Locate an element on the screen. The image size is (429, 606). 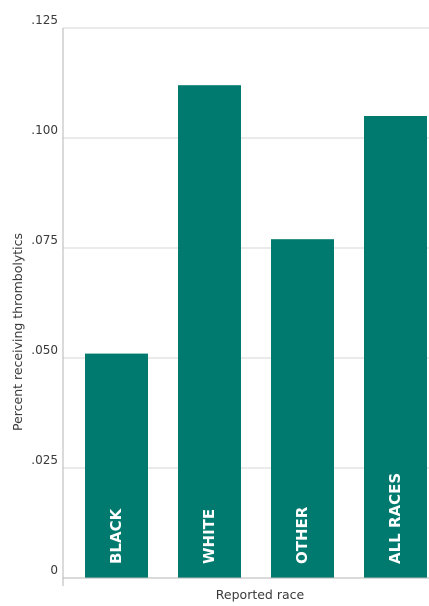
bar-white is located at coordinates (209, 331).